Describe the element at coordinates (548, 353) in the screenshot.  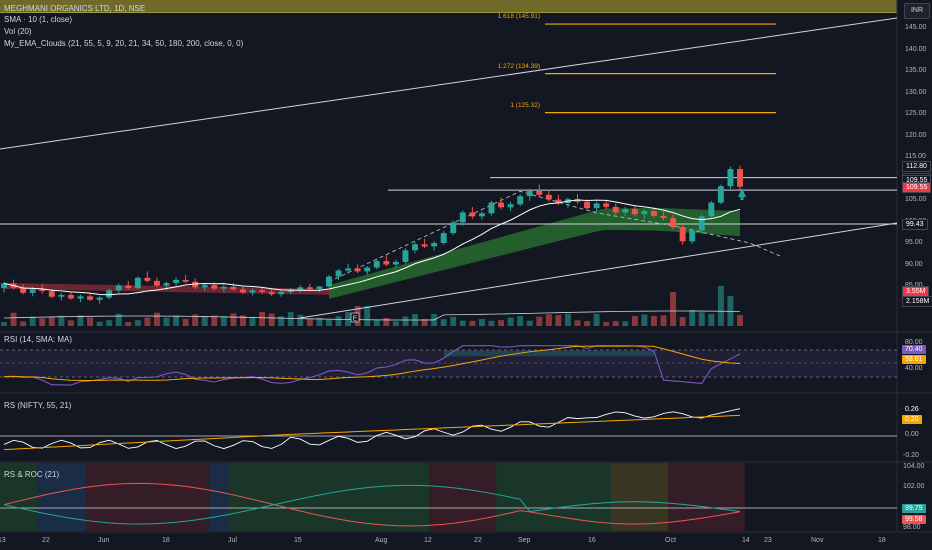
I see `rsi-overbought-fill` at that location.